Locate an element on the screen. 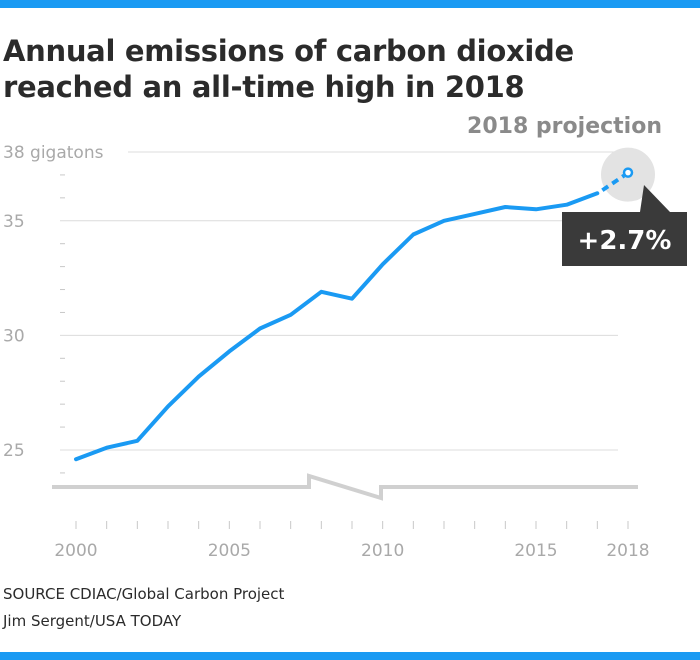 This screenshot has width=700, height=660. top-accent-bar is located at coordinates (350, 4).